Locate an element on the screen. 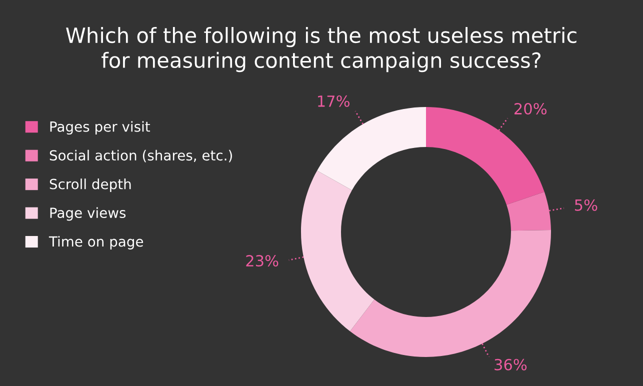  data-label: 36% is located at coordinates (510, 364).